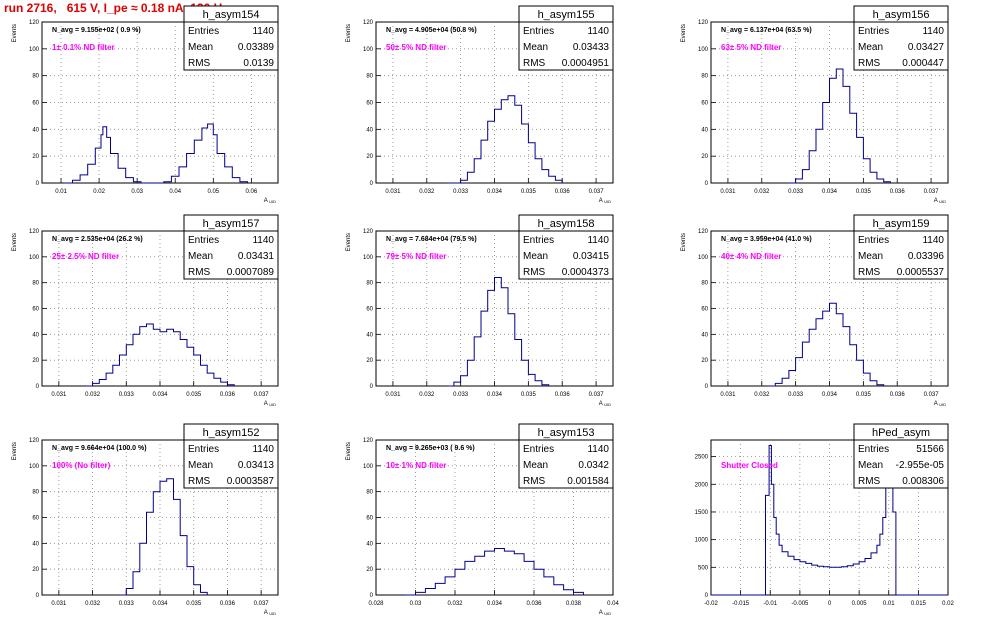 This screenshot has height=622, width=996. Describe the element at coordinates (256, 47) in the screenshot. I see `stats-value: 0.03389` at that location.